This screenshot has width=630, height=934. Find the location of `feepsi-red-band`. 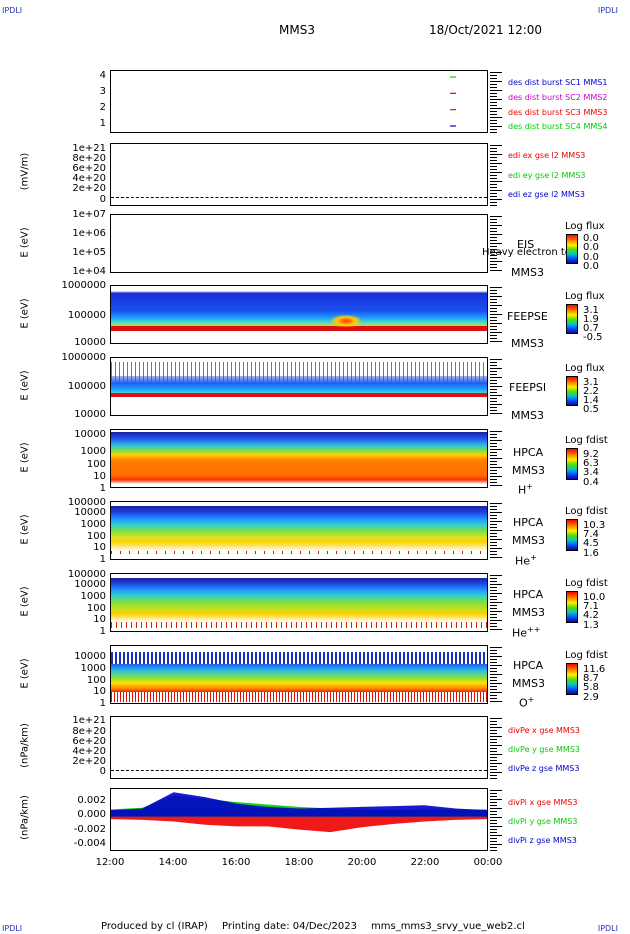

feepsi-red-band is located at coordinates (299, 395).